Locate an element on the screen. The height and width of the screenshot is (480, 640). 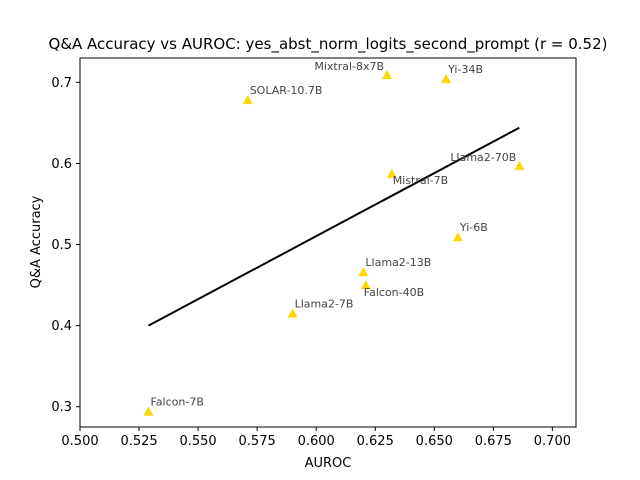
point-label: Yi-34B is located at coordinates (465, 69).